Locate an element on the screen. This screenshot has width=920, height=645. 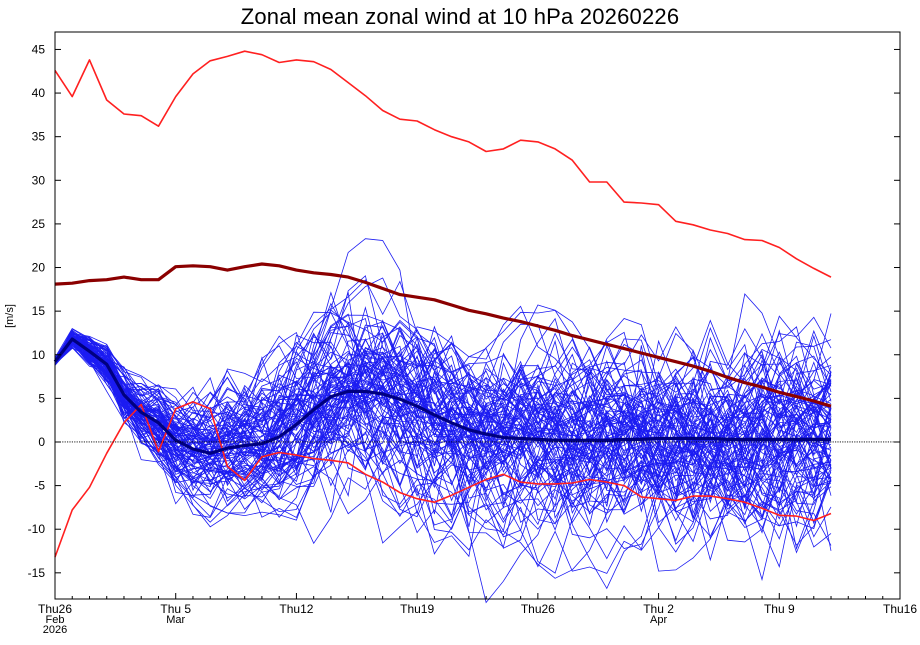
x-tick-label: Mar is located at coordinates (175, 620).